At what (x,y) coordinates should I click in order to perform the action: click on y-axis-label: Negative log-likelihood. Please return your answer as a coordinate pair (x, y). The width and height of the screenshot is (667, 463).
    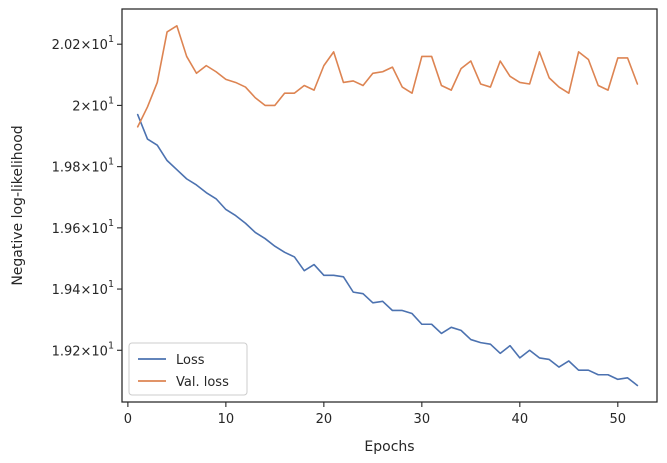
    Looking at the image, I should click on (18, 205).